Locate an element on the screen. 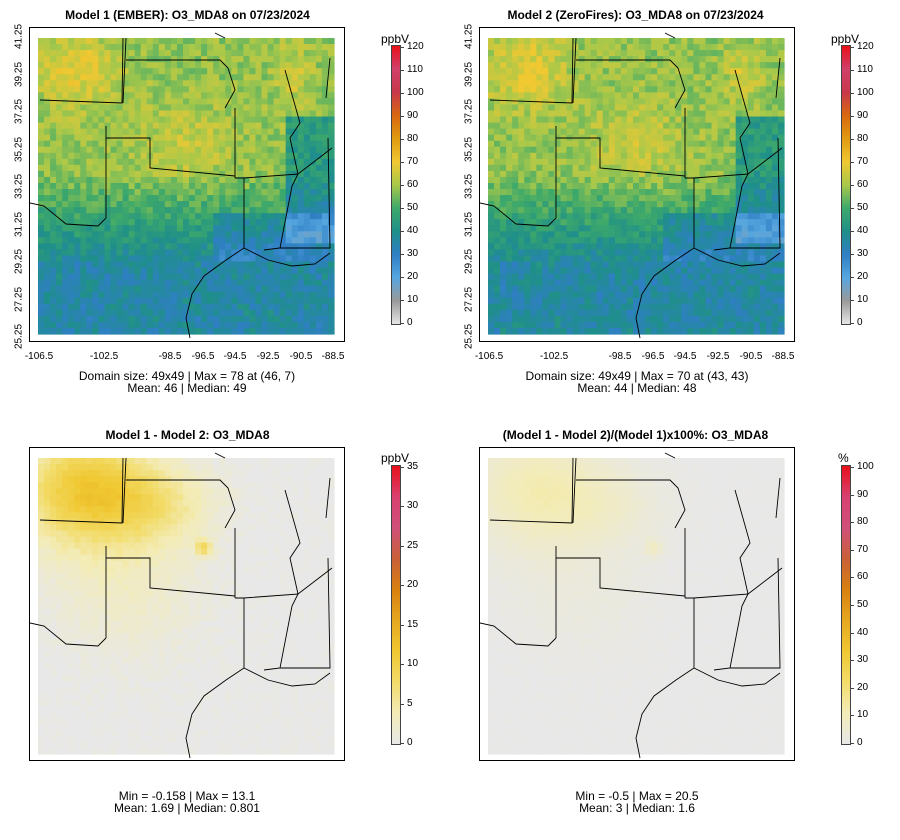  stats-line-1: Min = -0.158 | Max = 13.1 is located at coordinates (187, 796).